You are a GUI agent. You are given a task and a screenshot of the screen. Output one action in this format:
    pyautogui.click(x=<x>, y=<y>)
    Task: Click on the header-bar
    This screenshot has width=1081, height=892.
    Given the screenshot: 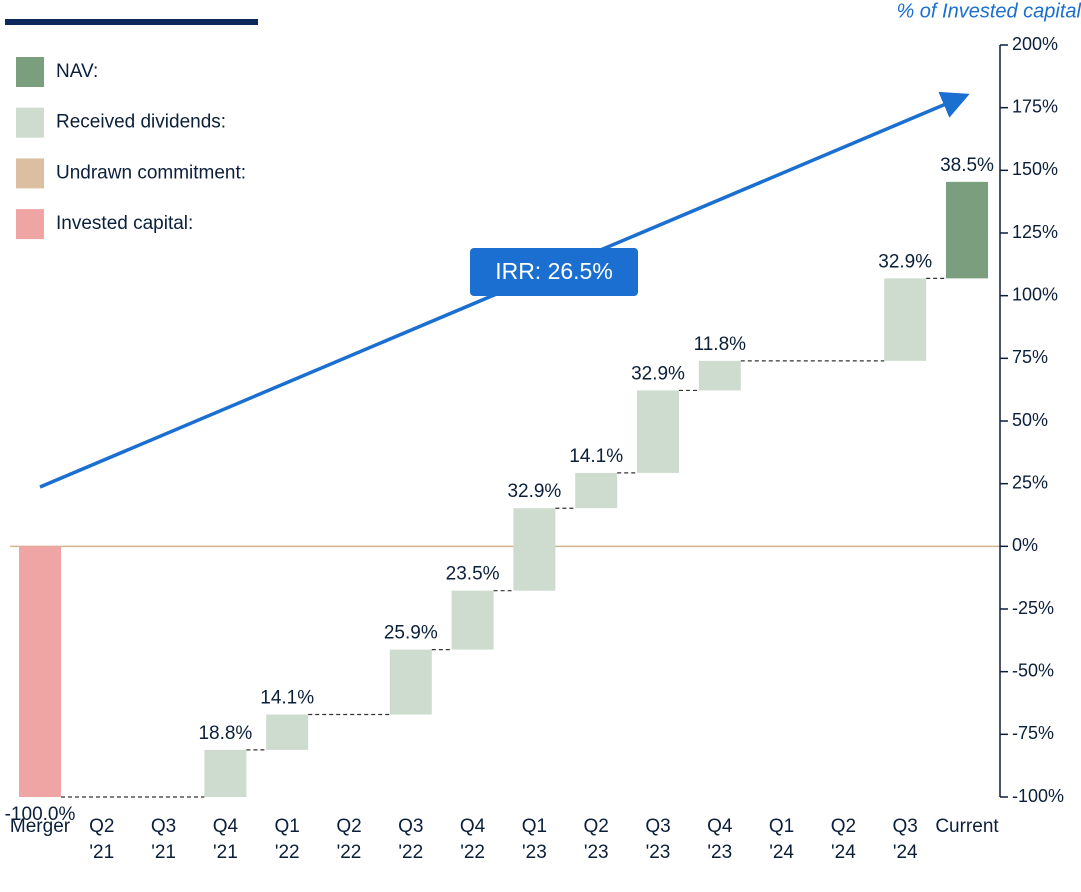 What is the action you would take?
    pyautogui.click(x=131, y=22)
    